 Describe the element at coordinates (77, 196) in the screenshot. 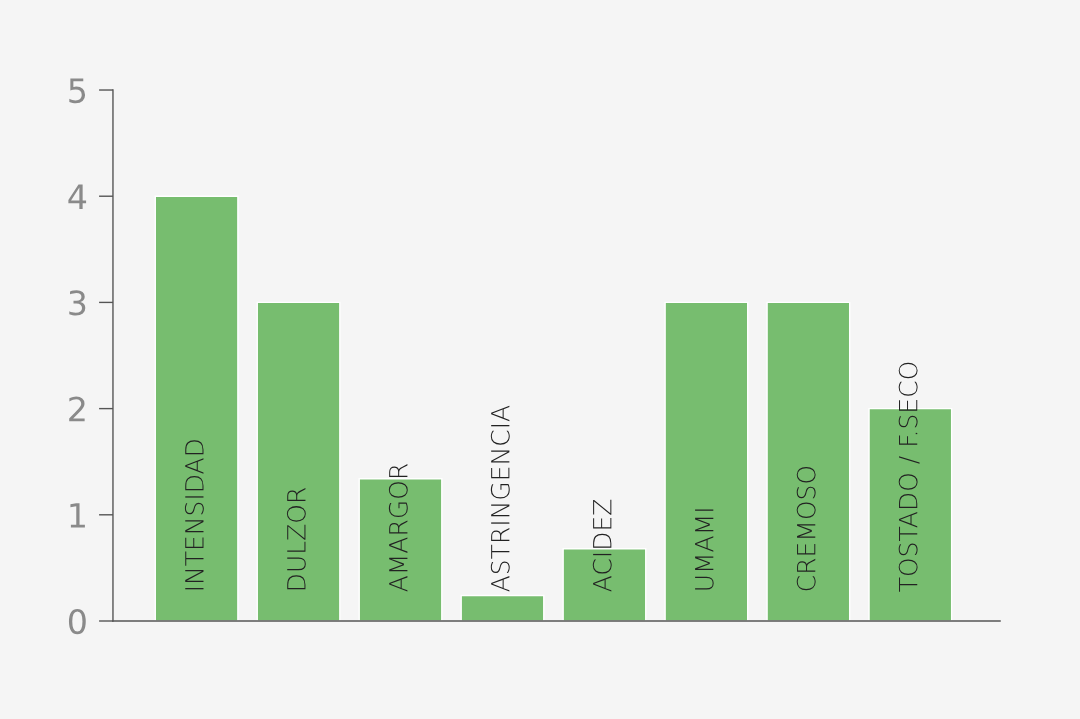

I see `y-tick-label: 4` at that location.